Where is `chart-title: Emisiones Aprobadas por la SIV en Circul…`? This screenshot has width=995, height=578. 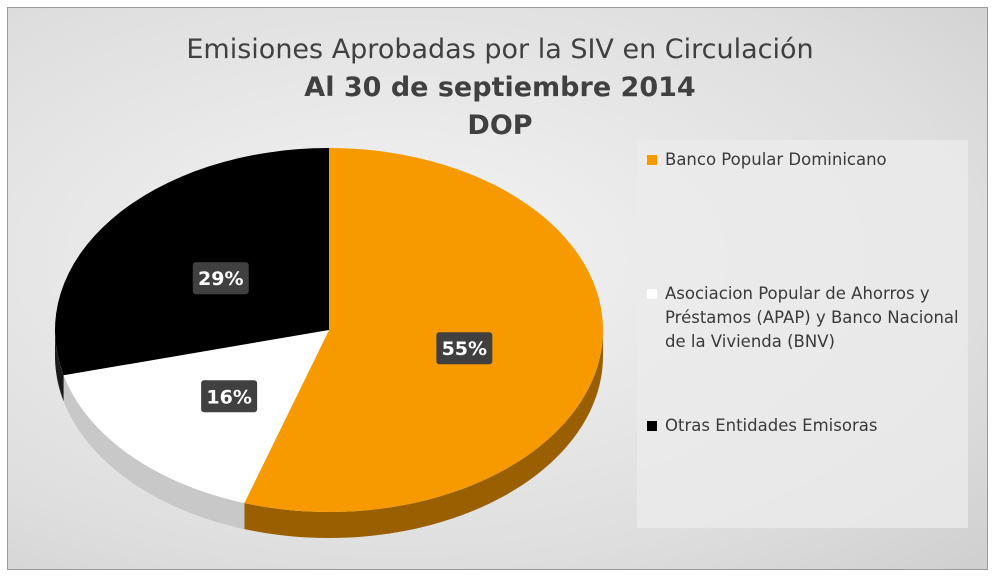 chart-title: Emisiones Aprobadas por la SIV en Circul… is located at coordinates (499, 49).